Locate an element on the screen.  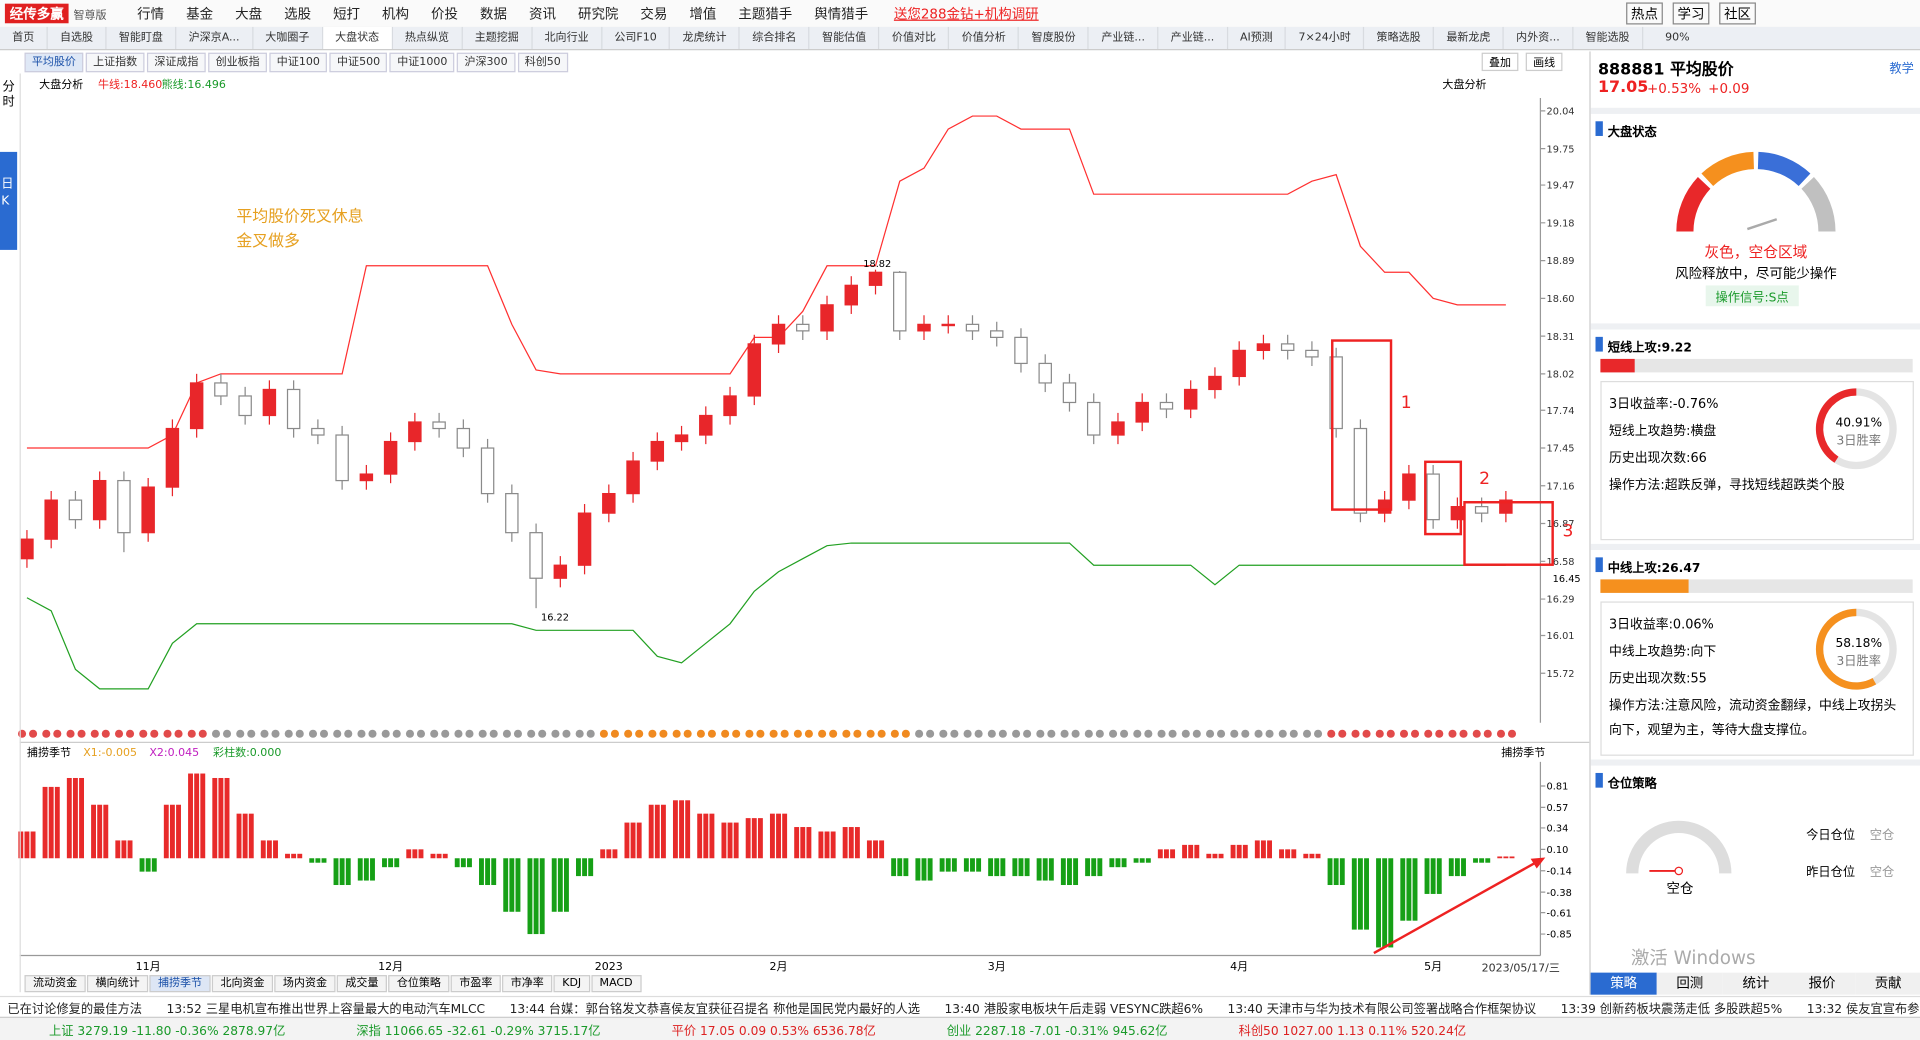
tab: 首页 is located at coordinates (24, 37).